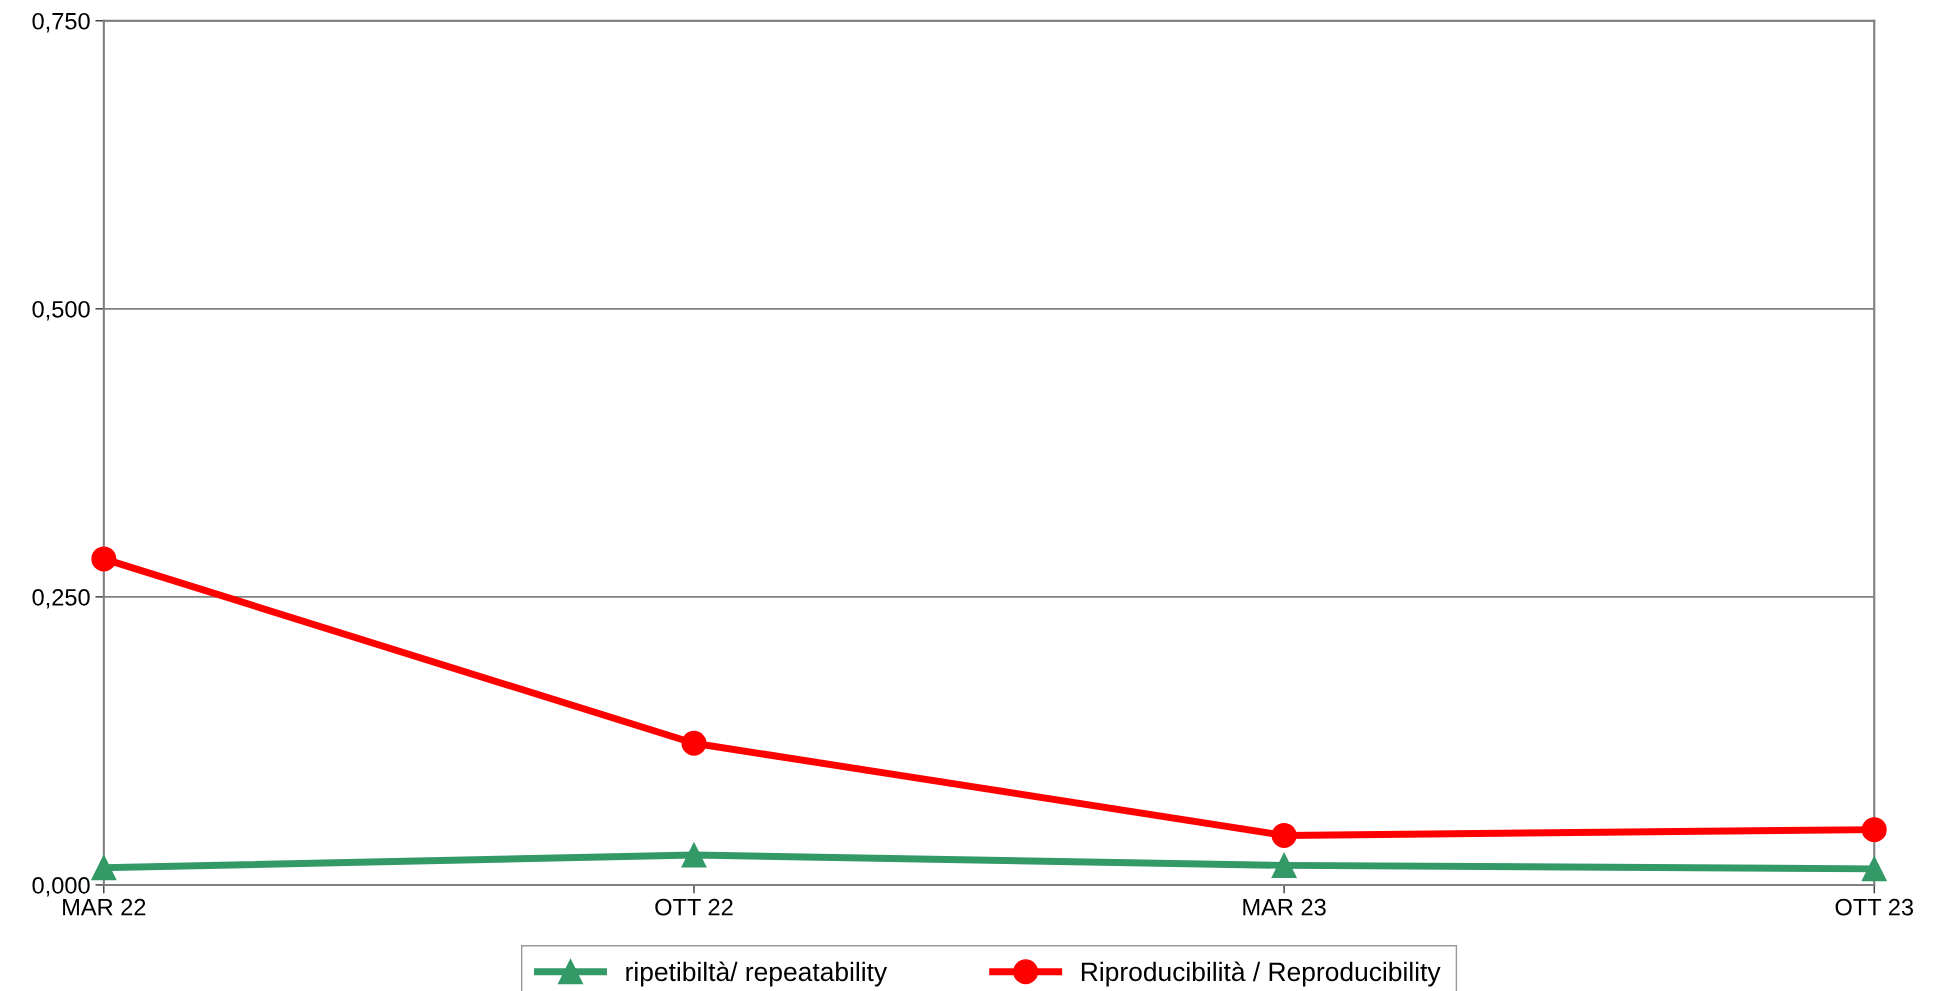 This screenshot has width=1937, height=991. I want to click on legend-label: ripetibiltà/ repeatability, so click(757, 974).